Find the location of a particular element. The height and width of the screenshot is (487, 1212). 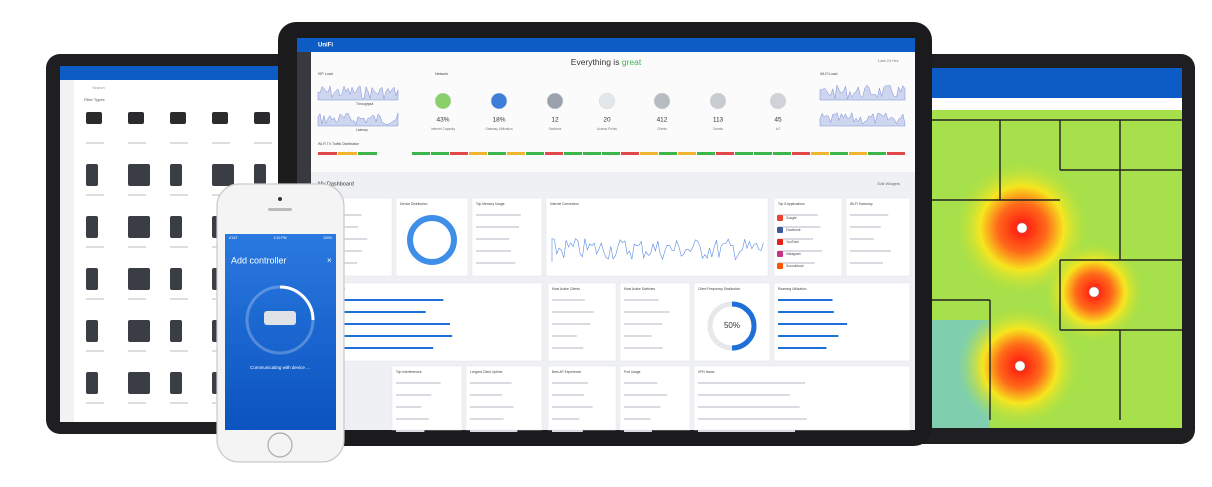

camera is located at coordinates (280, 199).